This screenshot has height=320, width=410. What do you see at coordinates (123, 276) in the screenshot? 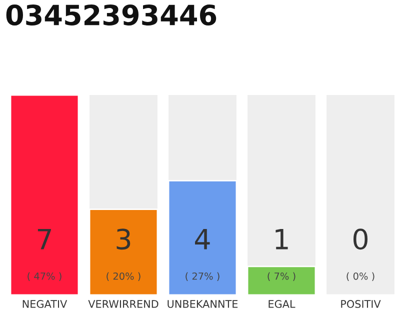
I see `annotation: ( 20% )` at bounding box center [123, 276].